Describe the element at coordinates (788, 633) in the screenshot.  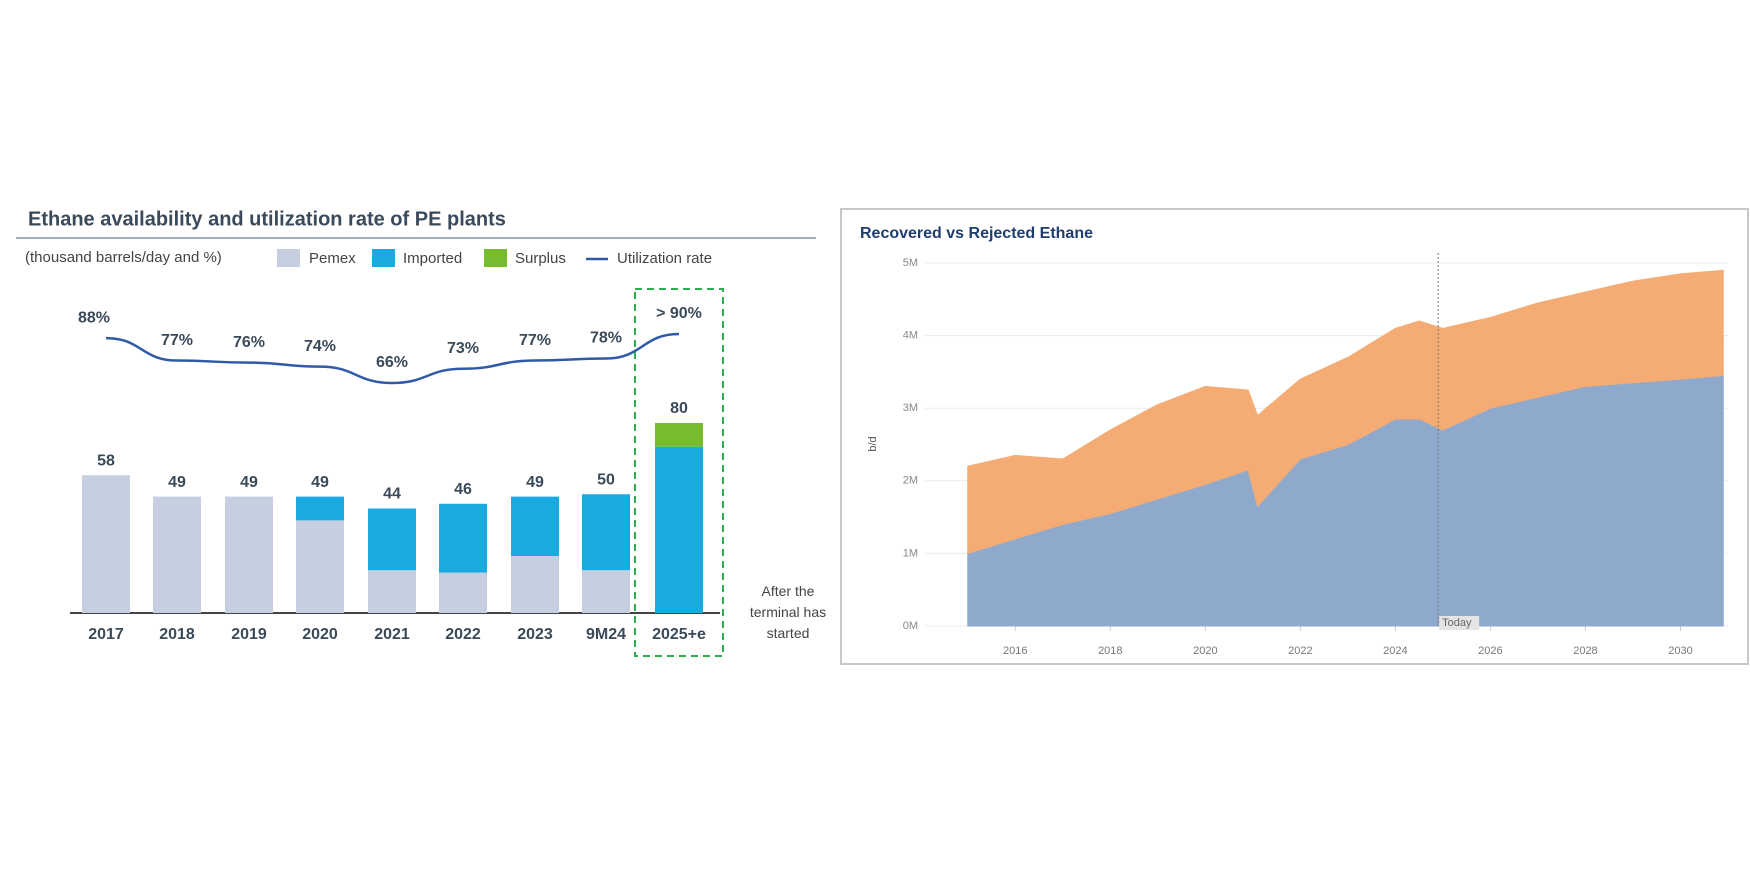
I see `annotation-line: started` at that location.